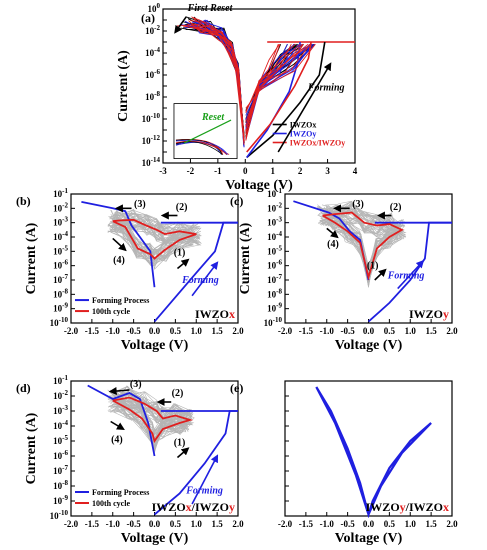 The image size is (487, 550). Describe the element at coordinates (358, 204) in the screenshot. I see `step-3-label: (3)` at that location.